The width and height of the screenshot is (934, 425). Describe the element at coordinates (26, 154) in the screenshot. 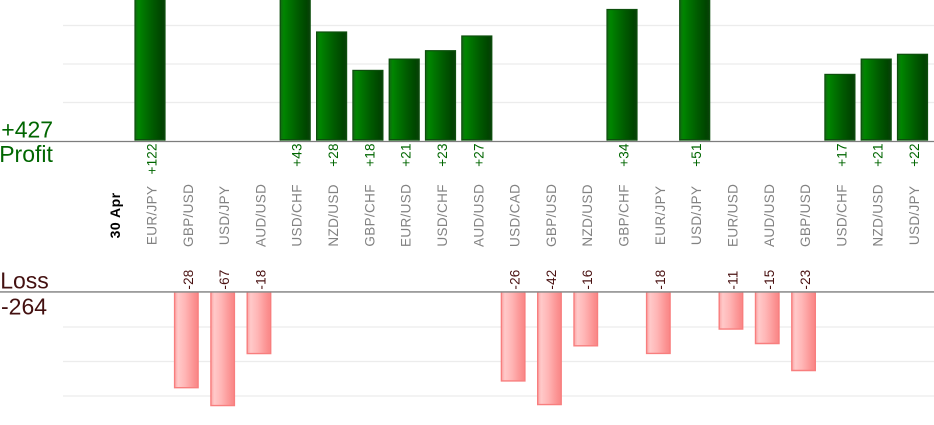

I see `svg-text: Profit` at that location.